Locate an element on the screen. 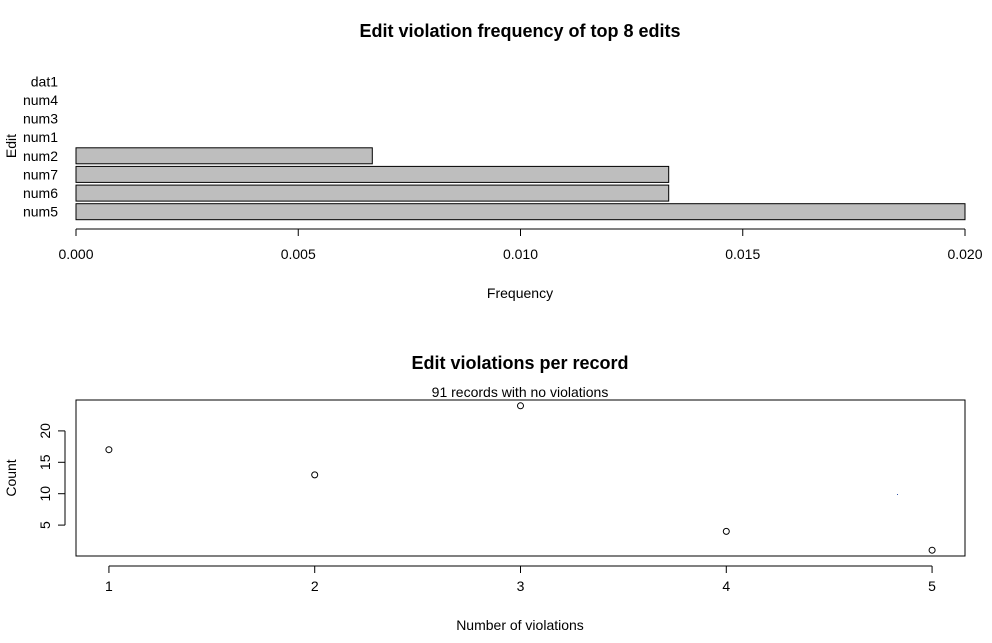 The height and width of the screenshot is (643, 992). bar-num5 is located at coordinates (520, 212).